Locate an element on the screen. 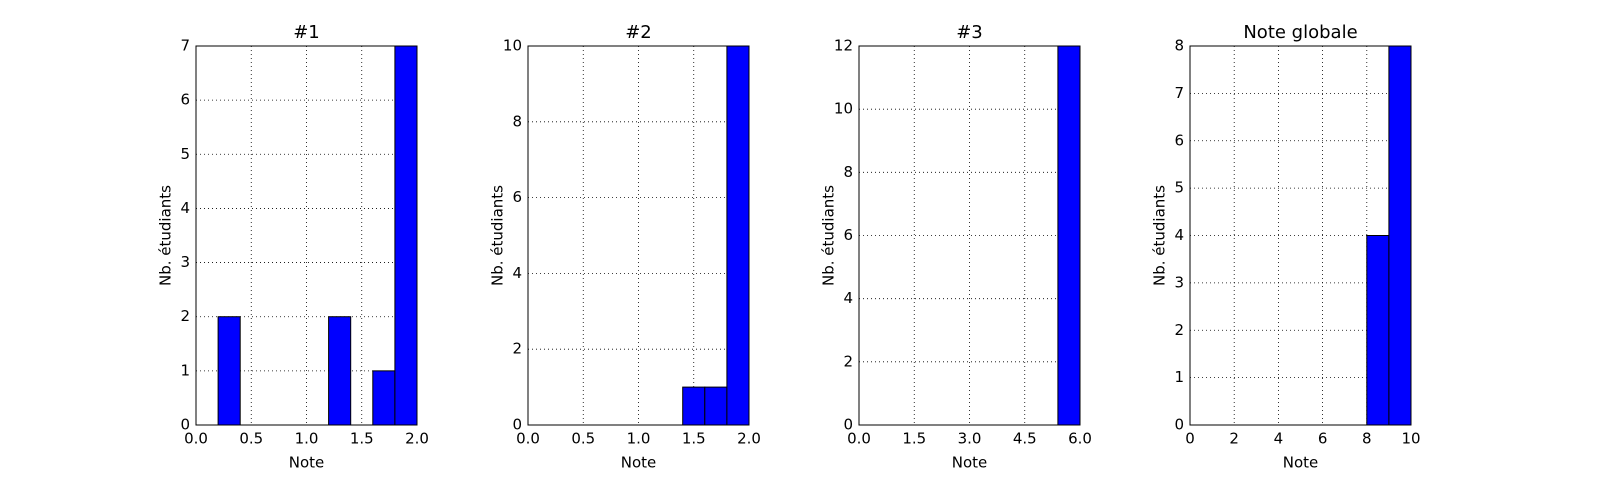 This screenshot has height=483, width=1600. x-tick-label: 4.5 is located at coordinates (1025, 439).